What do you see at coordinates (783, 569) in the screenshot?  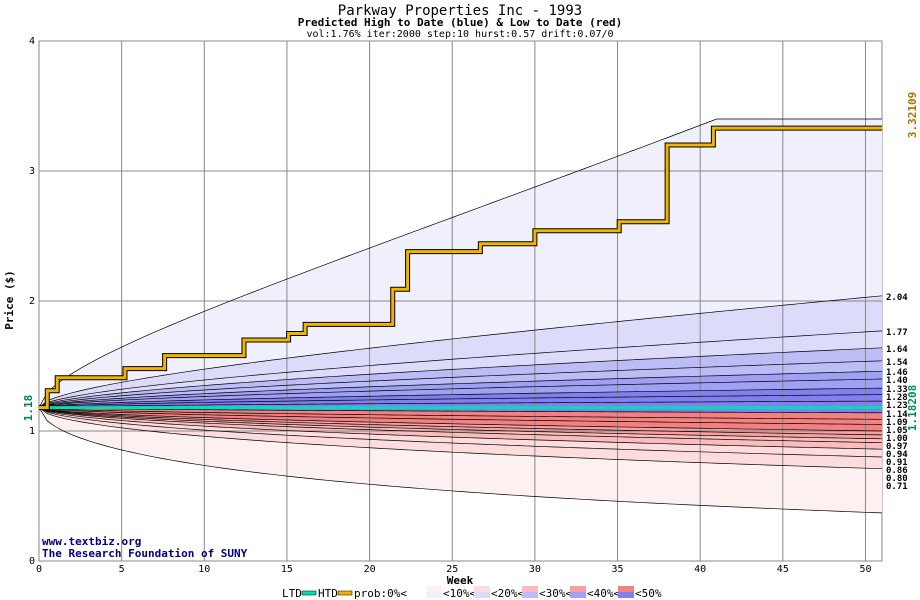 I see `x-tick-label: 45` at bounding box center [783, 569].